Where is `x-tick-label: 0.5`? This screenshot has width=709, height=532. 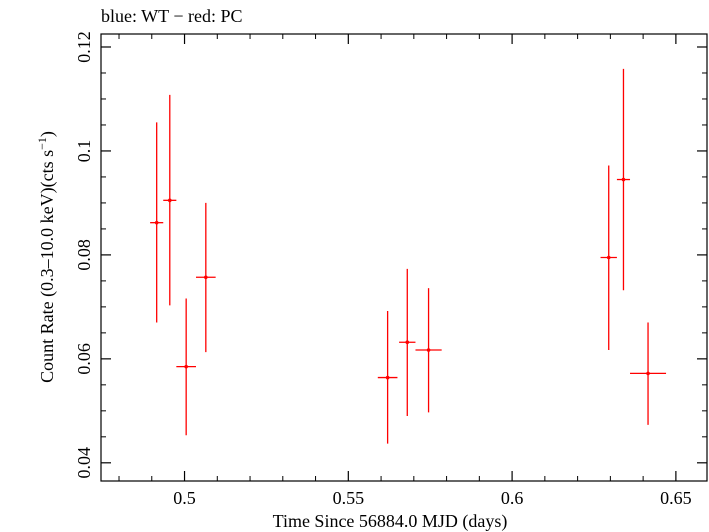
x-tick-label: 0.5 is located at coordinates (184, 498).